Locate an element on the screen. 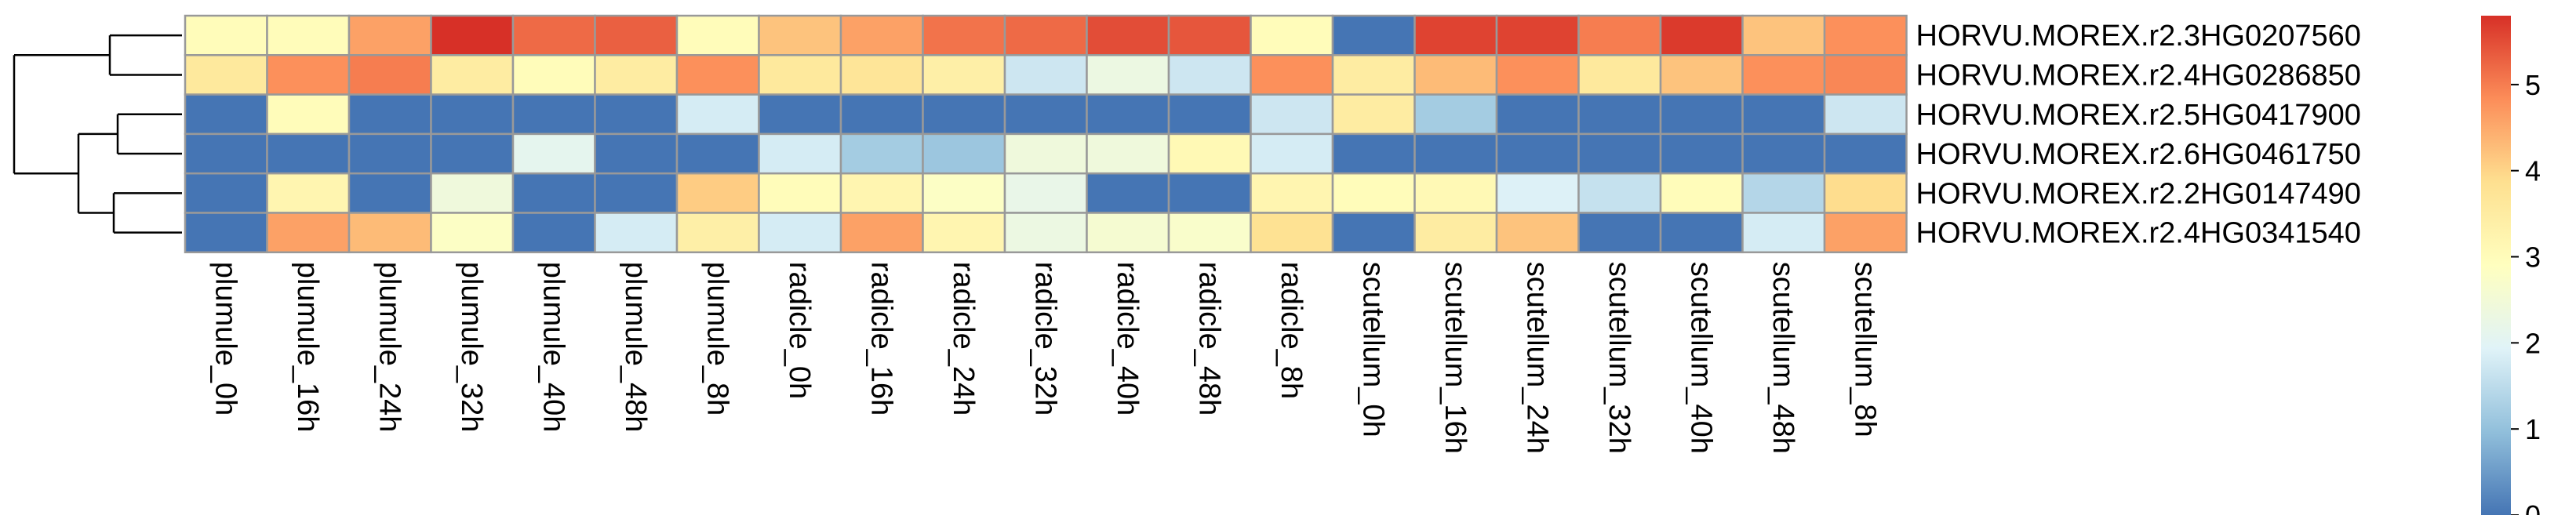 The width and height of the screenshot is (2576, 519). column-label: radicle_24h is located at coordinates (963, 339).